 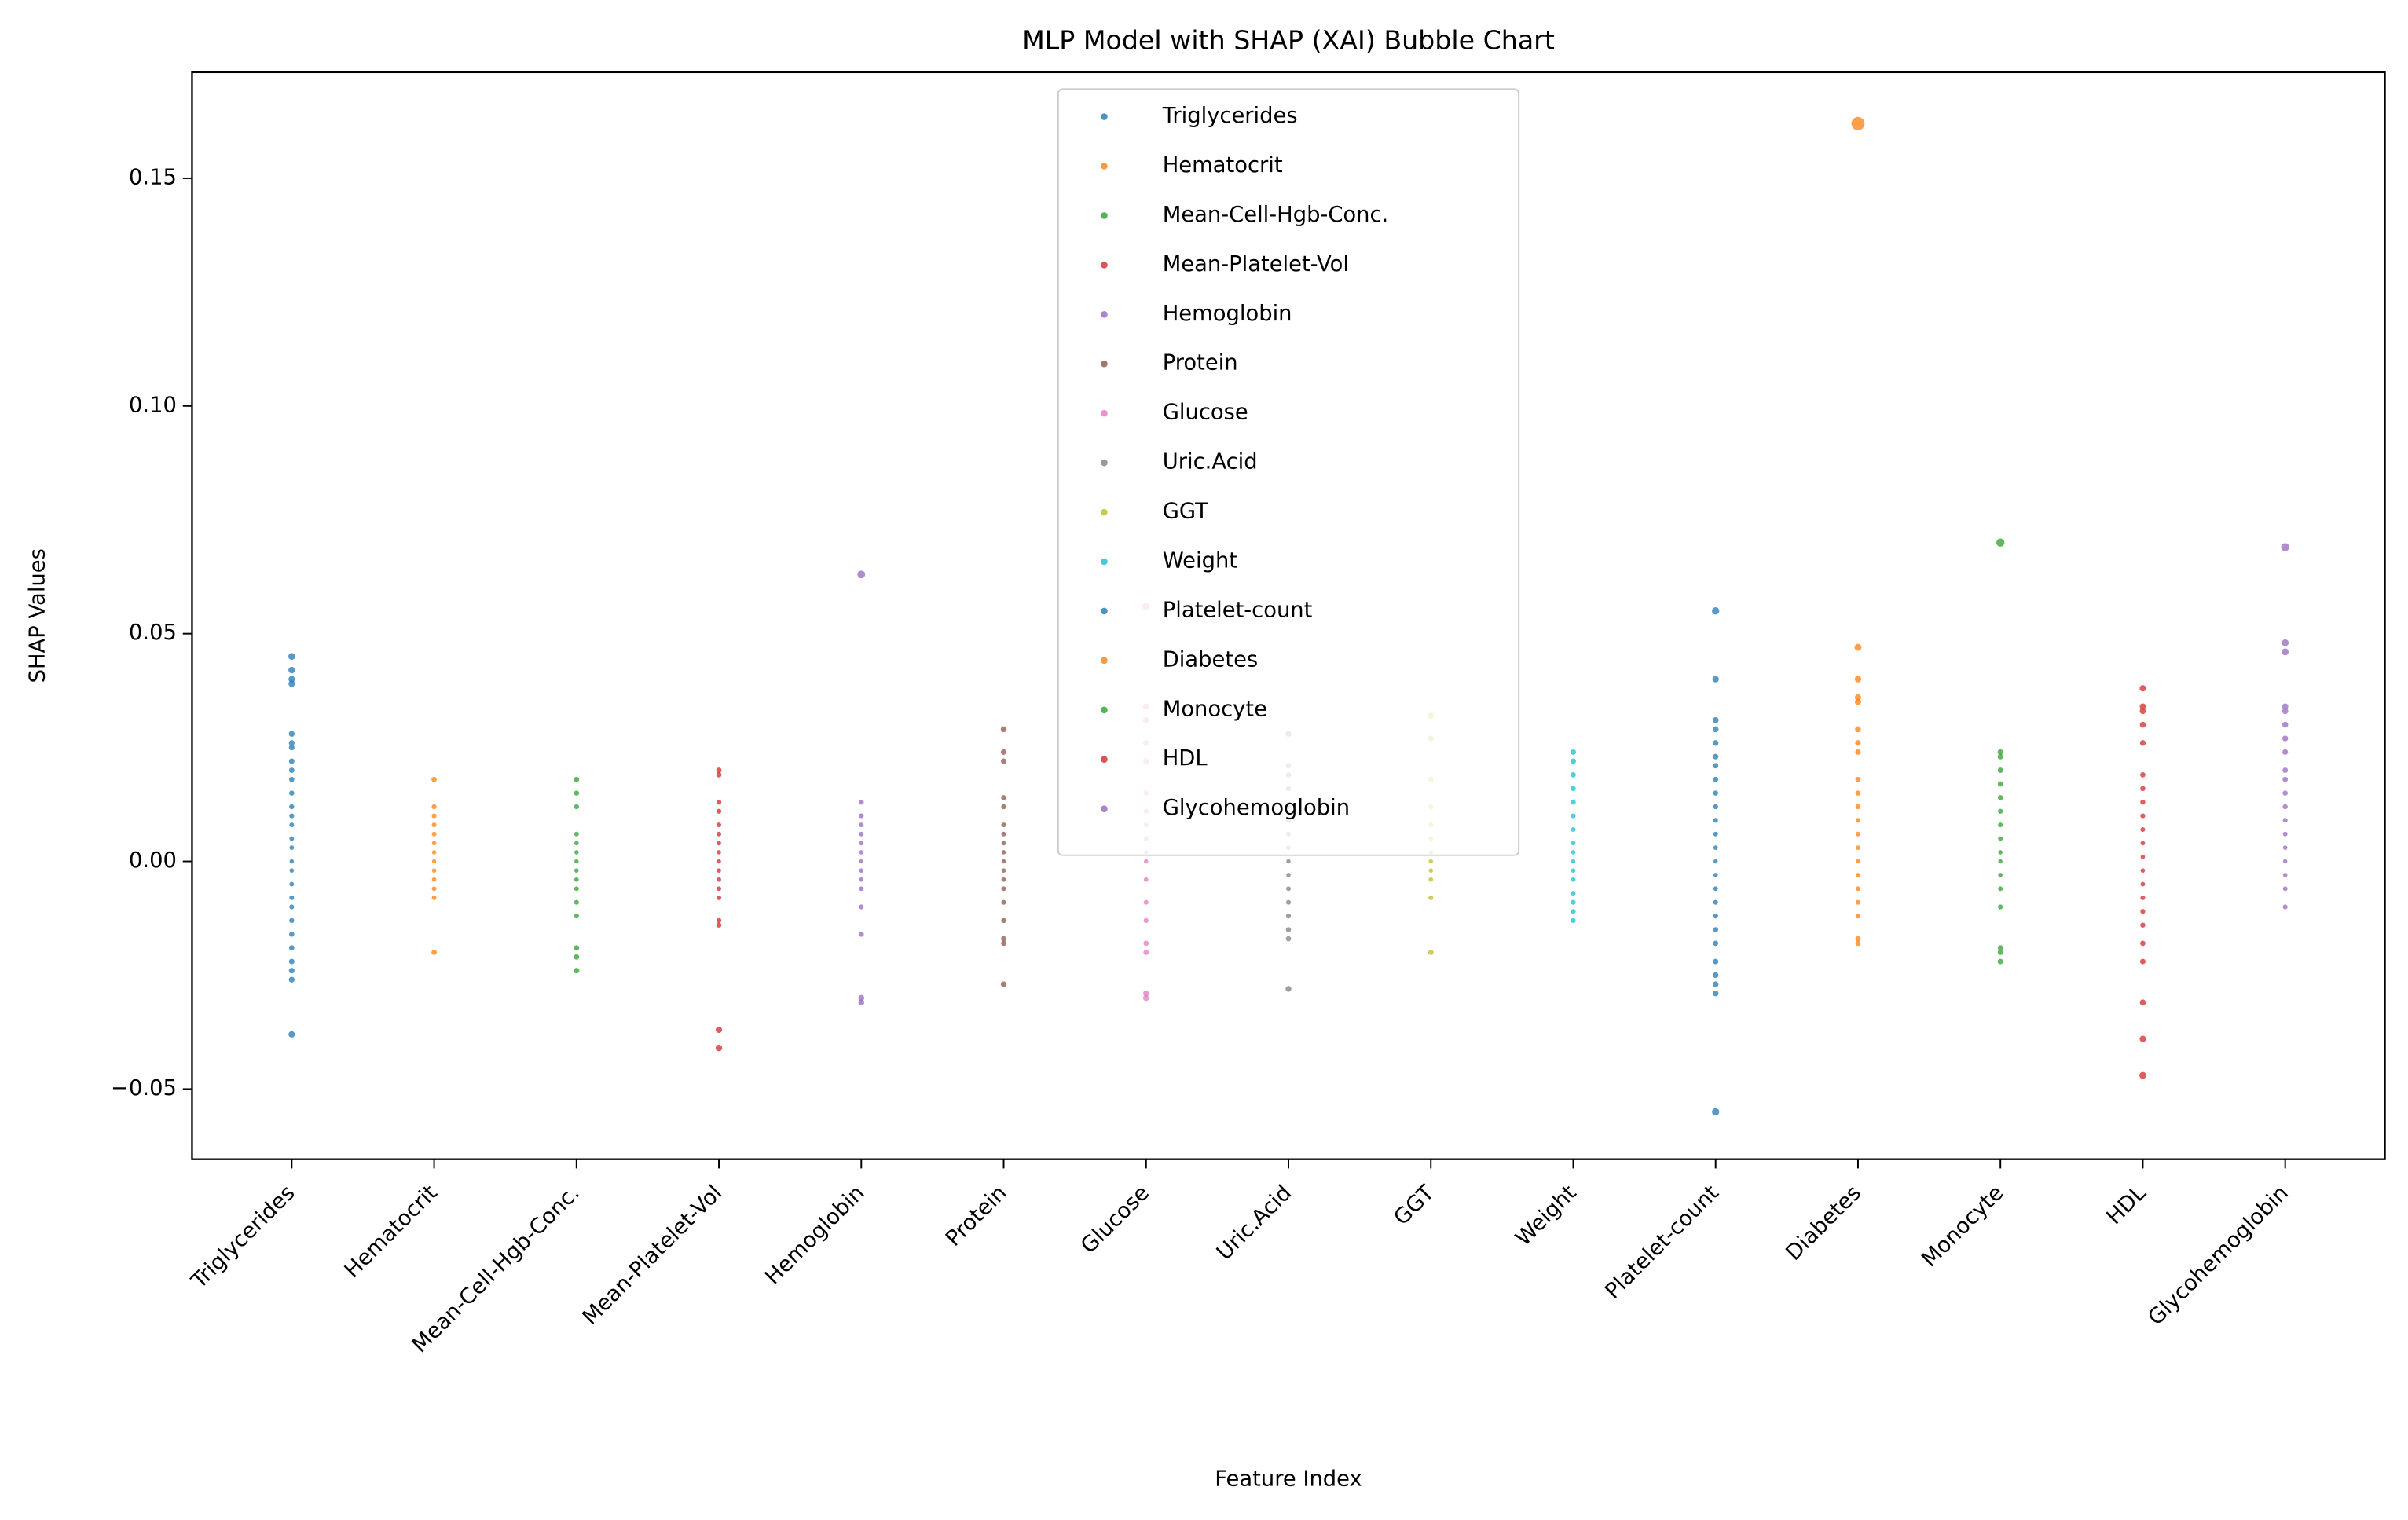 What do you see at coordinates (1200, 560) in the screenshot?
I see `legend-label: Weight` at bounding box center [1200, 560].